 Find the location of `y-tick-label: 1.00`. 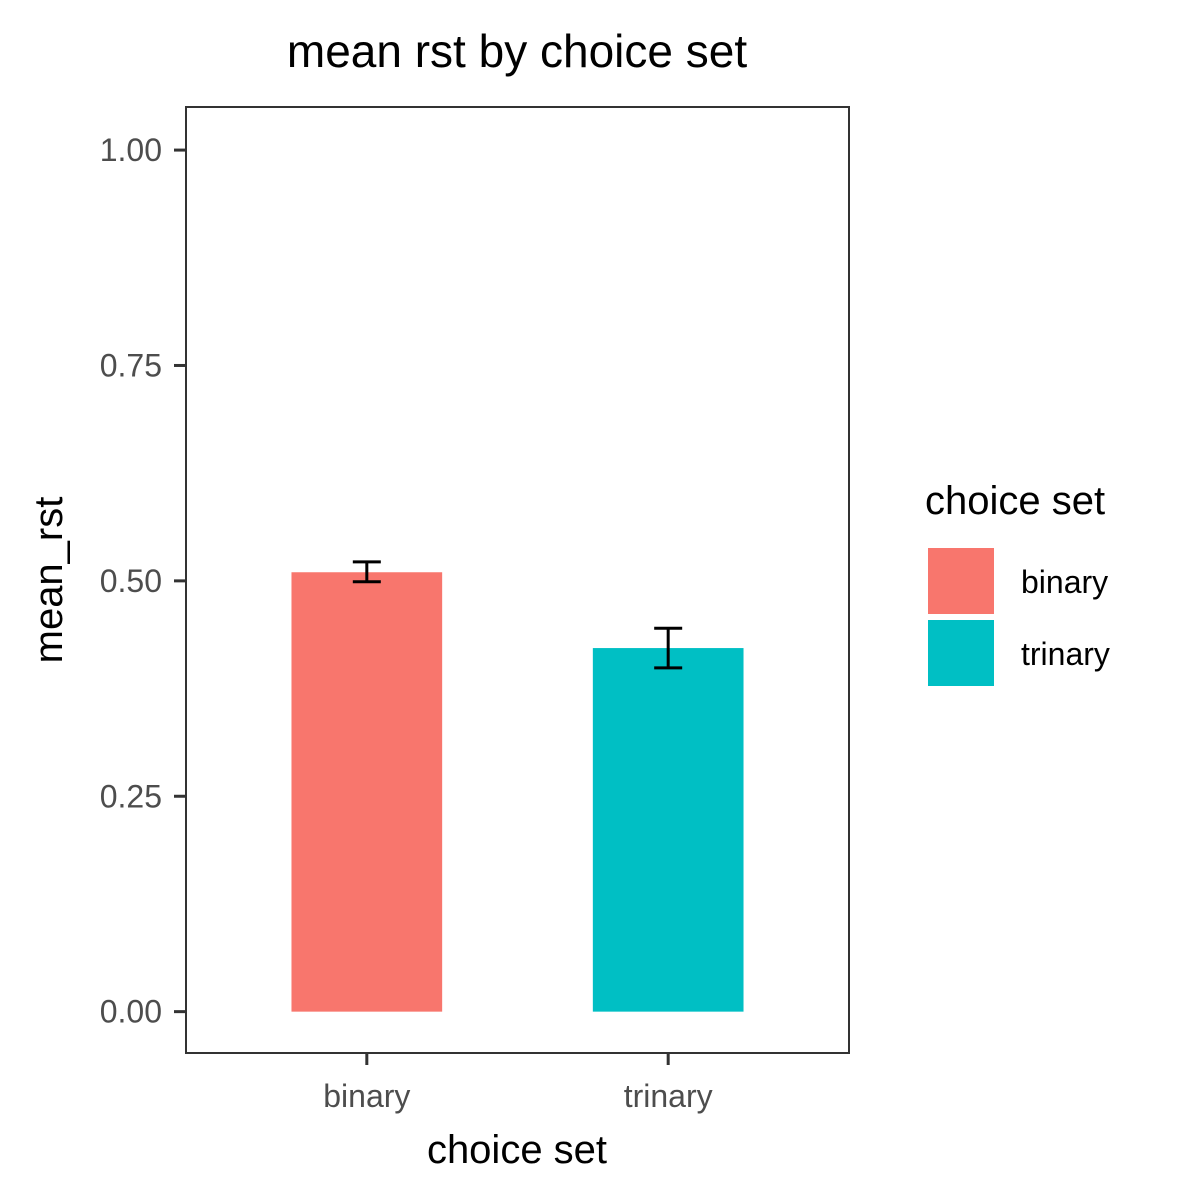

y-tick-label: 1.00 is located at coordinates (131, 150).